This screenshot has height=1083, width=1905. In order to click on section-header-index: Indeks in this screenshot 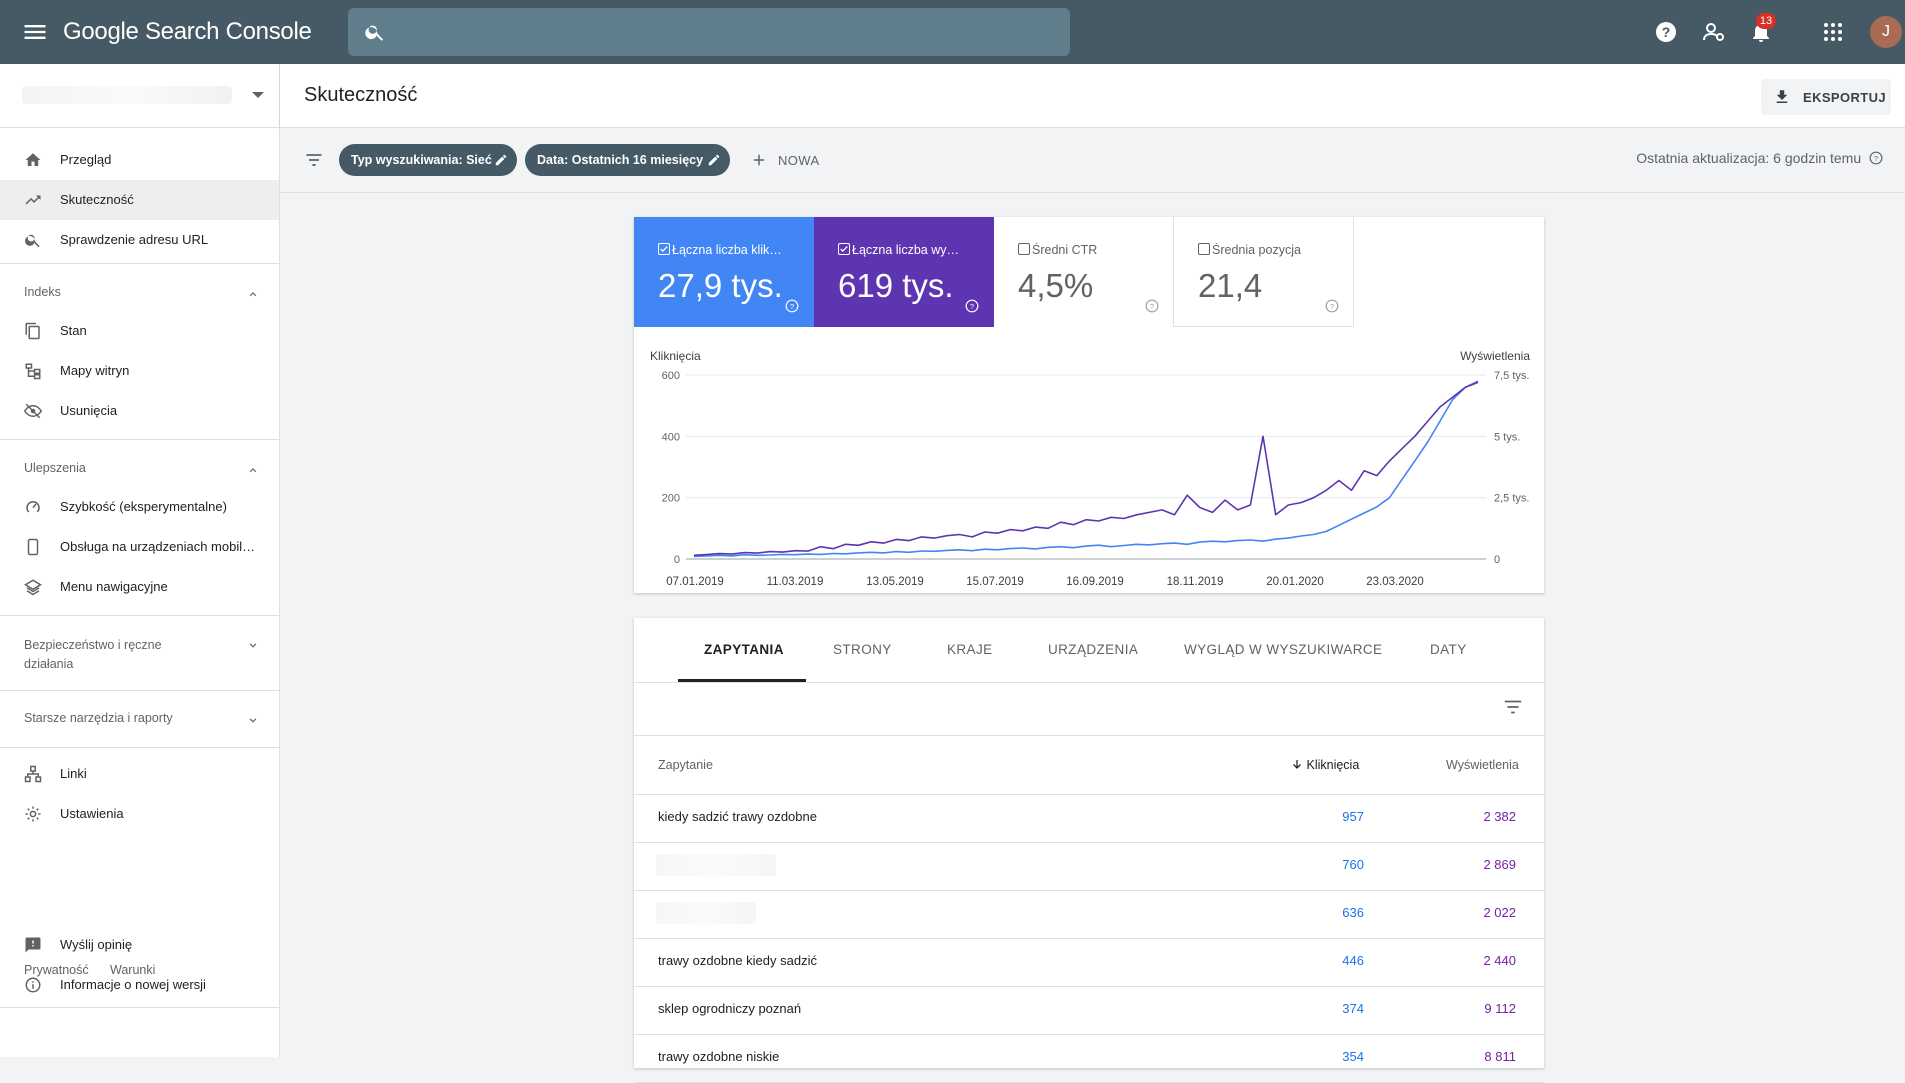, I will do `click(42, 292)`.